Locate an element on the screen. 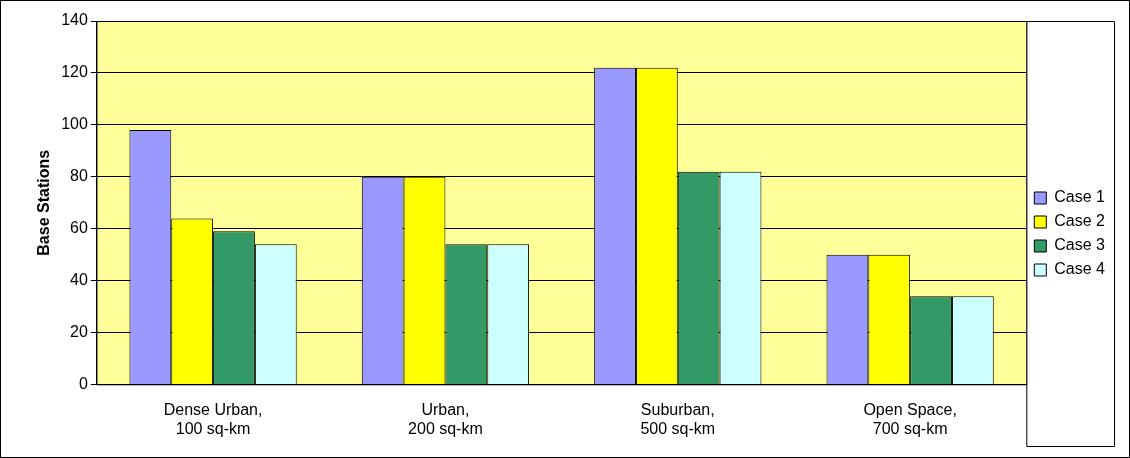 This screenshot has height=458, width=1130. y-axis-title: Base Stations is located at coordinates (44, 202).